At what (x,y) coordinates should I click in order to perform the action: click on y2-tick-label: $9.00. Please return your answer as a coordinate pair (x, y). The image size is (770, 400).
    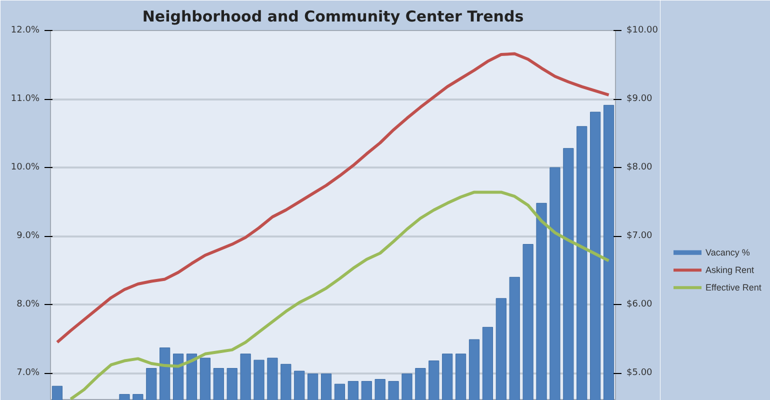
    Looking at the image, I should click on (639, 99).